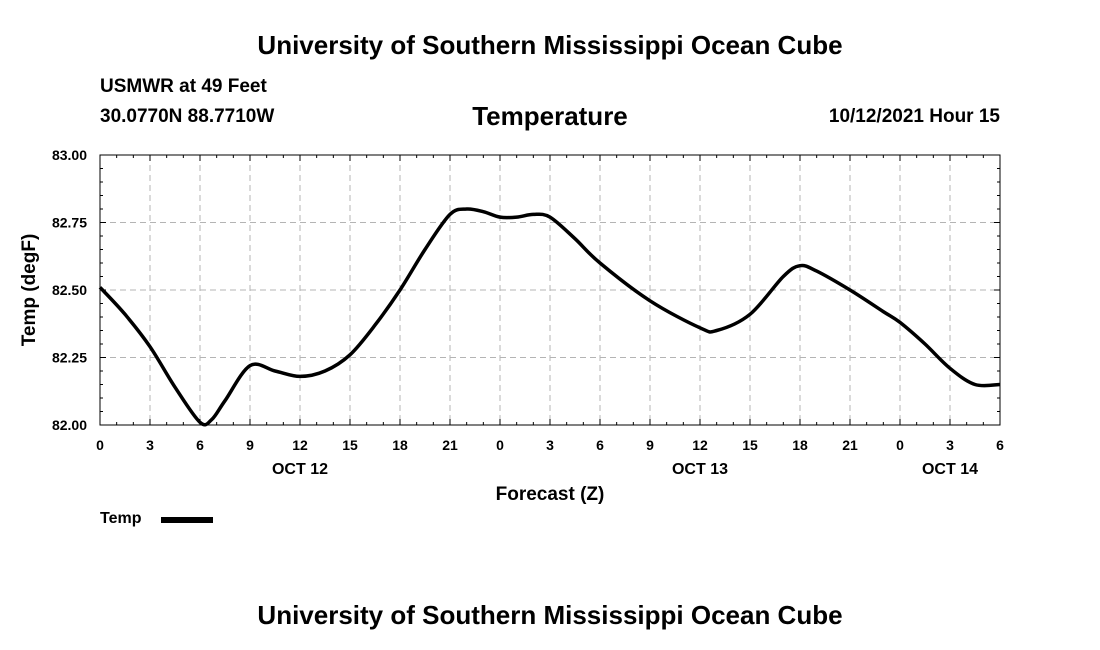 This screenshot has width=1100, height=650. Describe the element at coordinates (187, 116) in the screenshot. I see `station-coordinates: 30.0770N 88.7710W` at that location.